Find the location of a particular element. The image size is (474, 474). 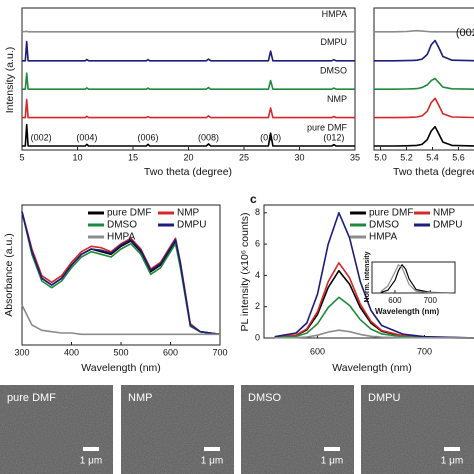

x-tick-label: 25 is located at coordinates (244, 157).